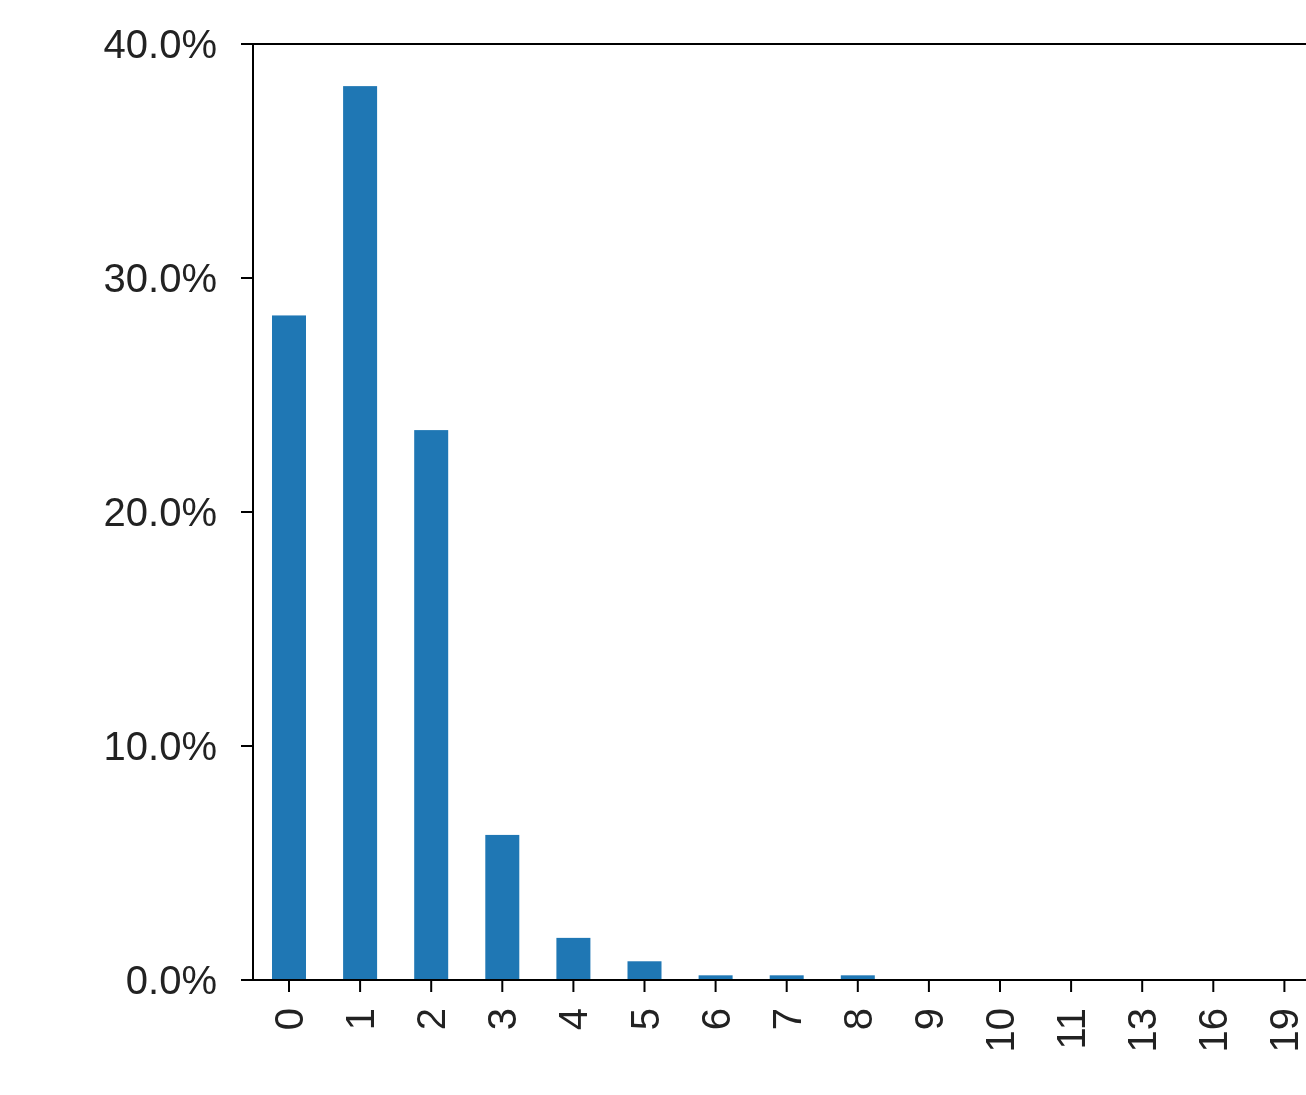 This screenshot has height=1095, width=1306. I want to click on x-tick-label: 2, so click(431, 1019).